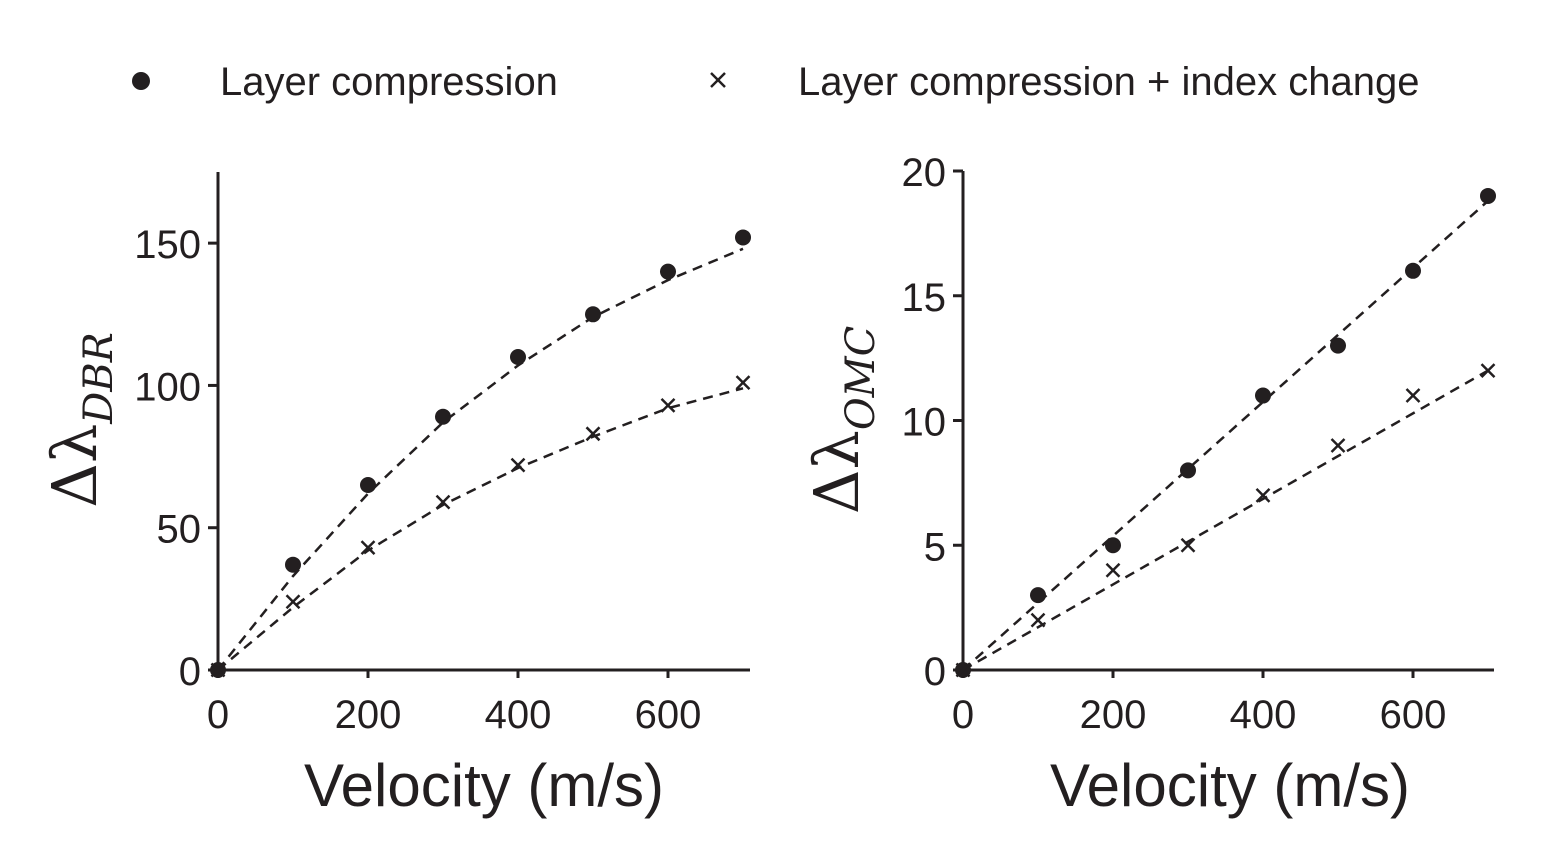 The height and width of the screenshot is (848, 1560). I want to click on y-ticks: 0 5 10 15 20, so click(932, 422).